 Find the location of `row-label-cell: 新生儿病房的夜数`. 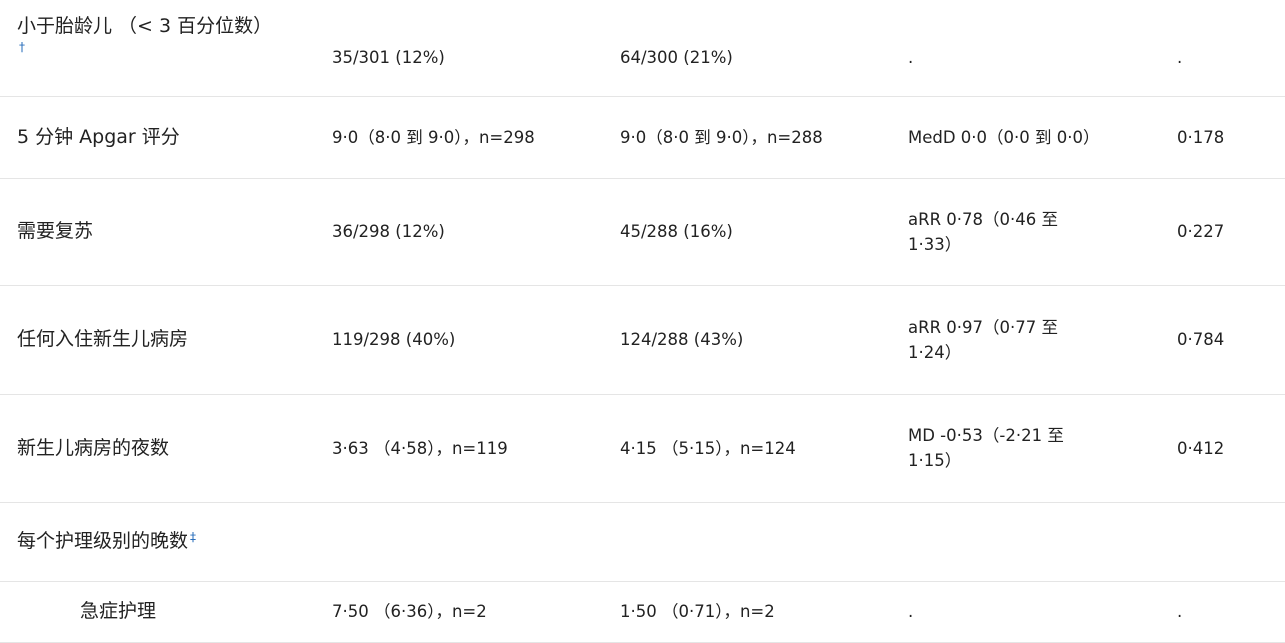

row-label-cell: 新生儿病房的夜数 is located at coordinates (166, 448).